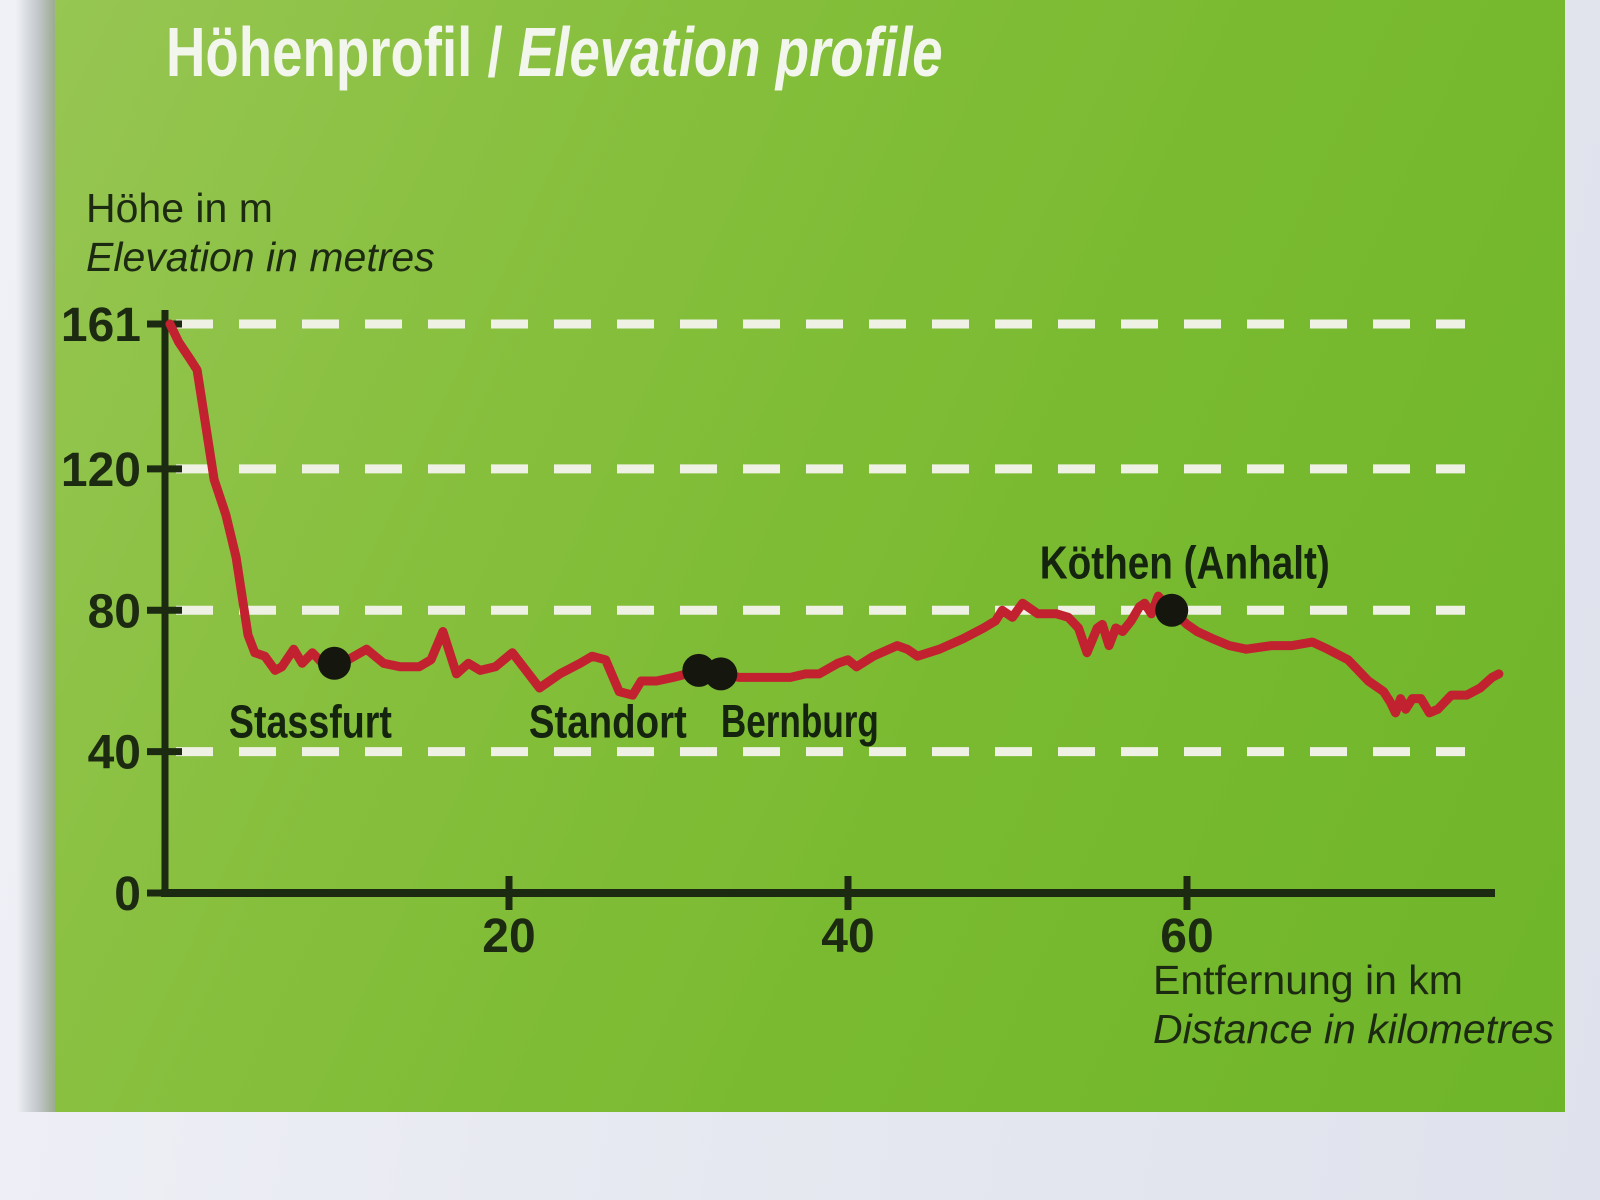  I want to click on sign-title-german: Höhenprofil, so click(319, 52).